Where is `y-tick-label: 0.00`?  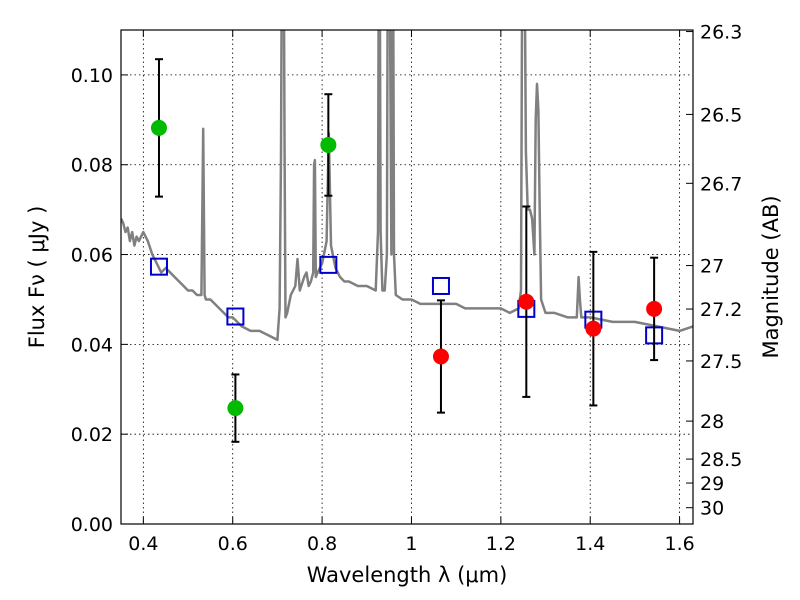 y-tick-label: 0.00 is located at coordinates (92, 525).